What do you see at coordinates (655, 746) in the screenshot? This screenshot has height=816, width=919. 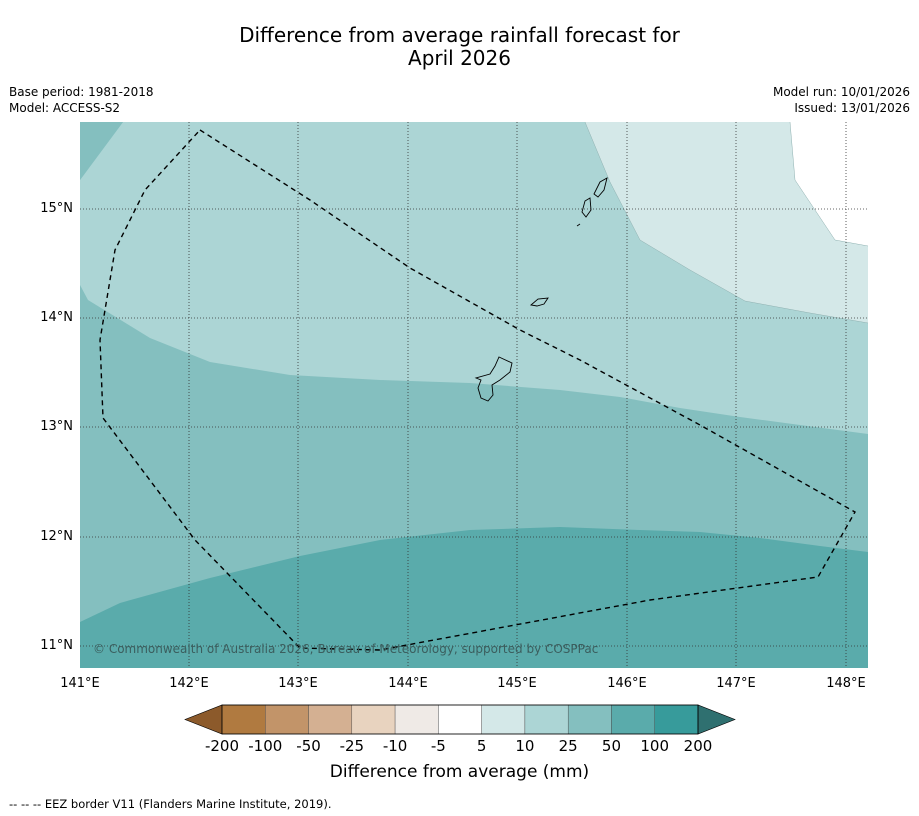 I see `colorbar-tick-label: 100` at bounding box center [655, 746].